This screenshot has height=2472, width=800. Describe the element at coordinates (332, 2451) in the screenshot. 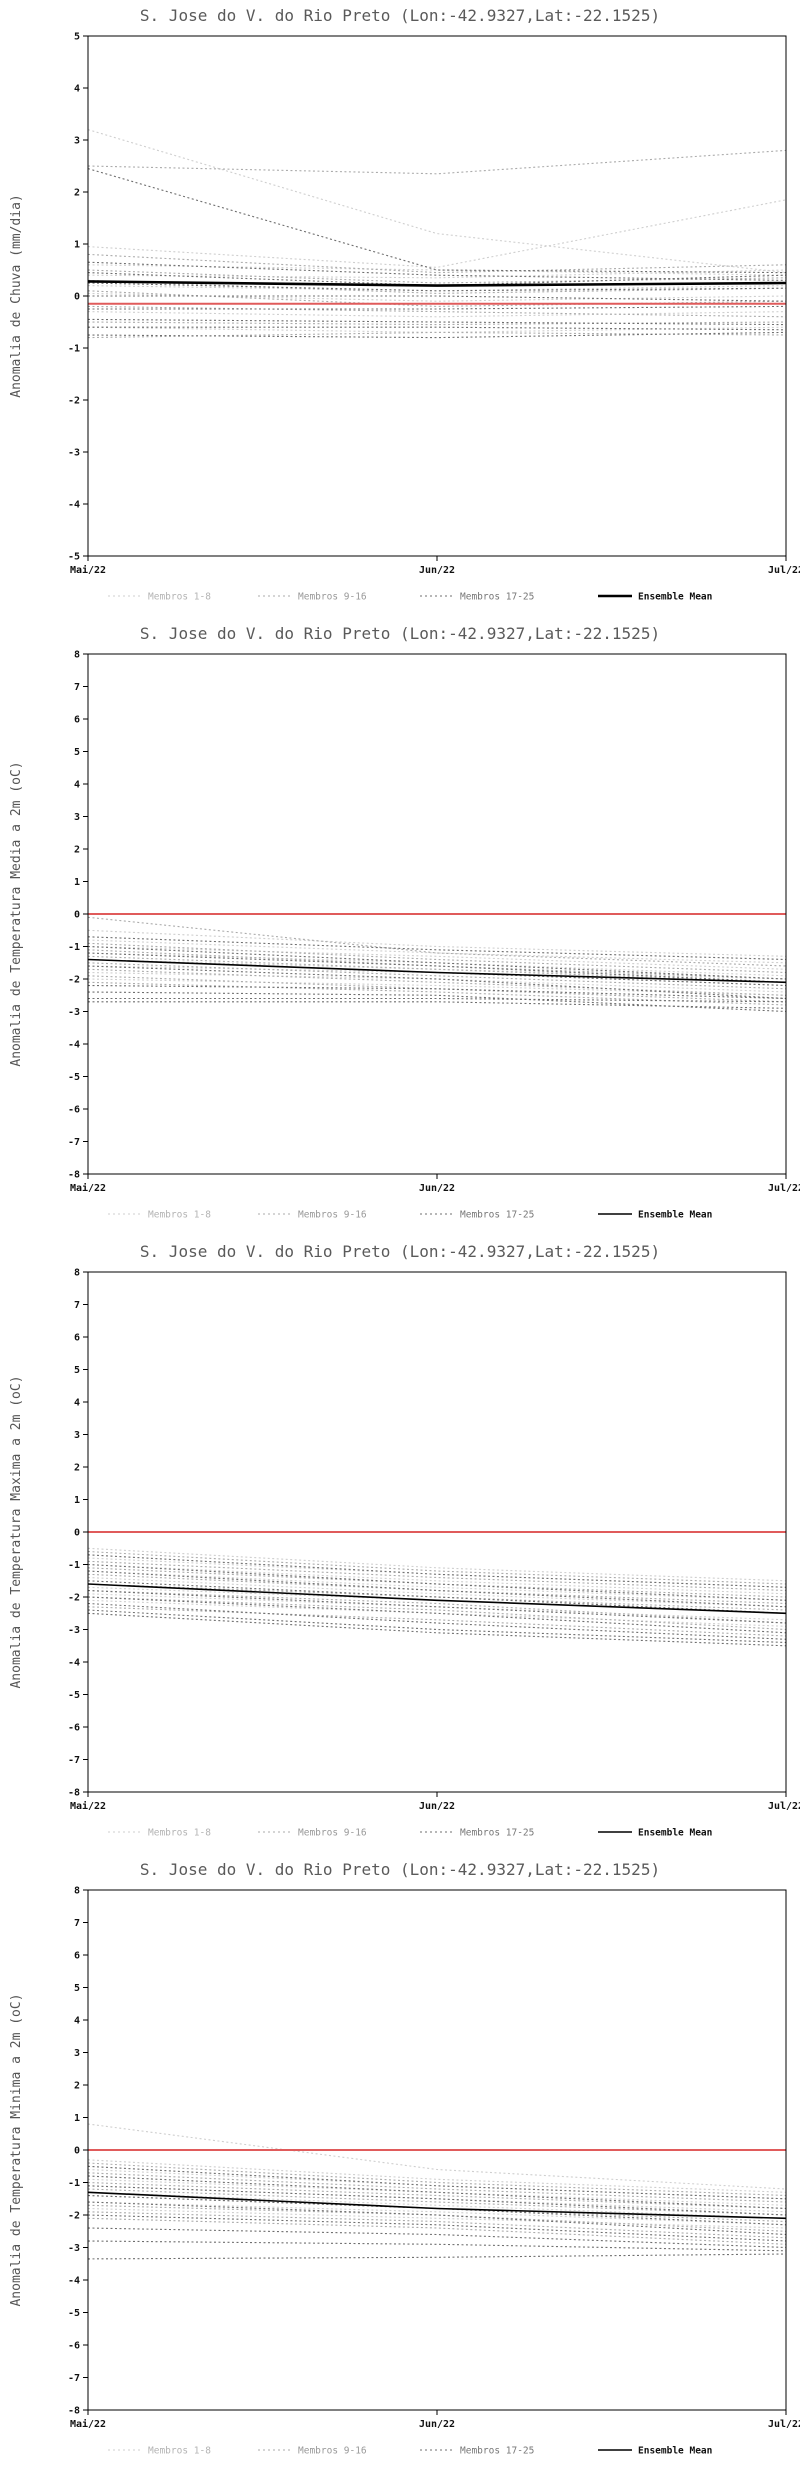

I see `legend-label: Membros 9-16` at that location.